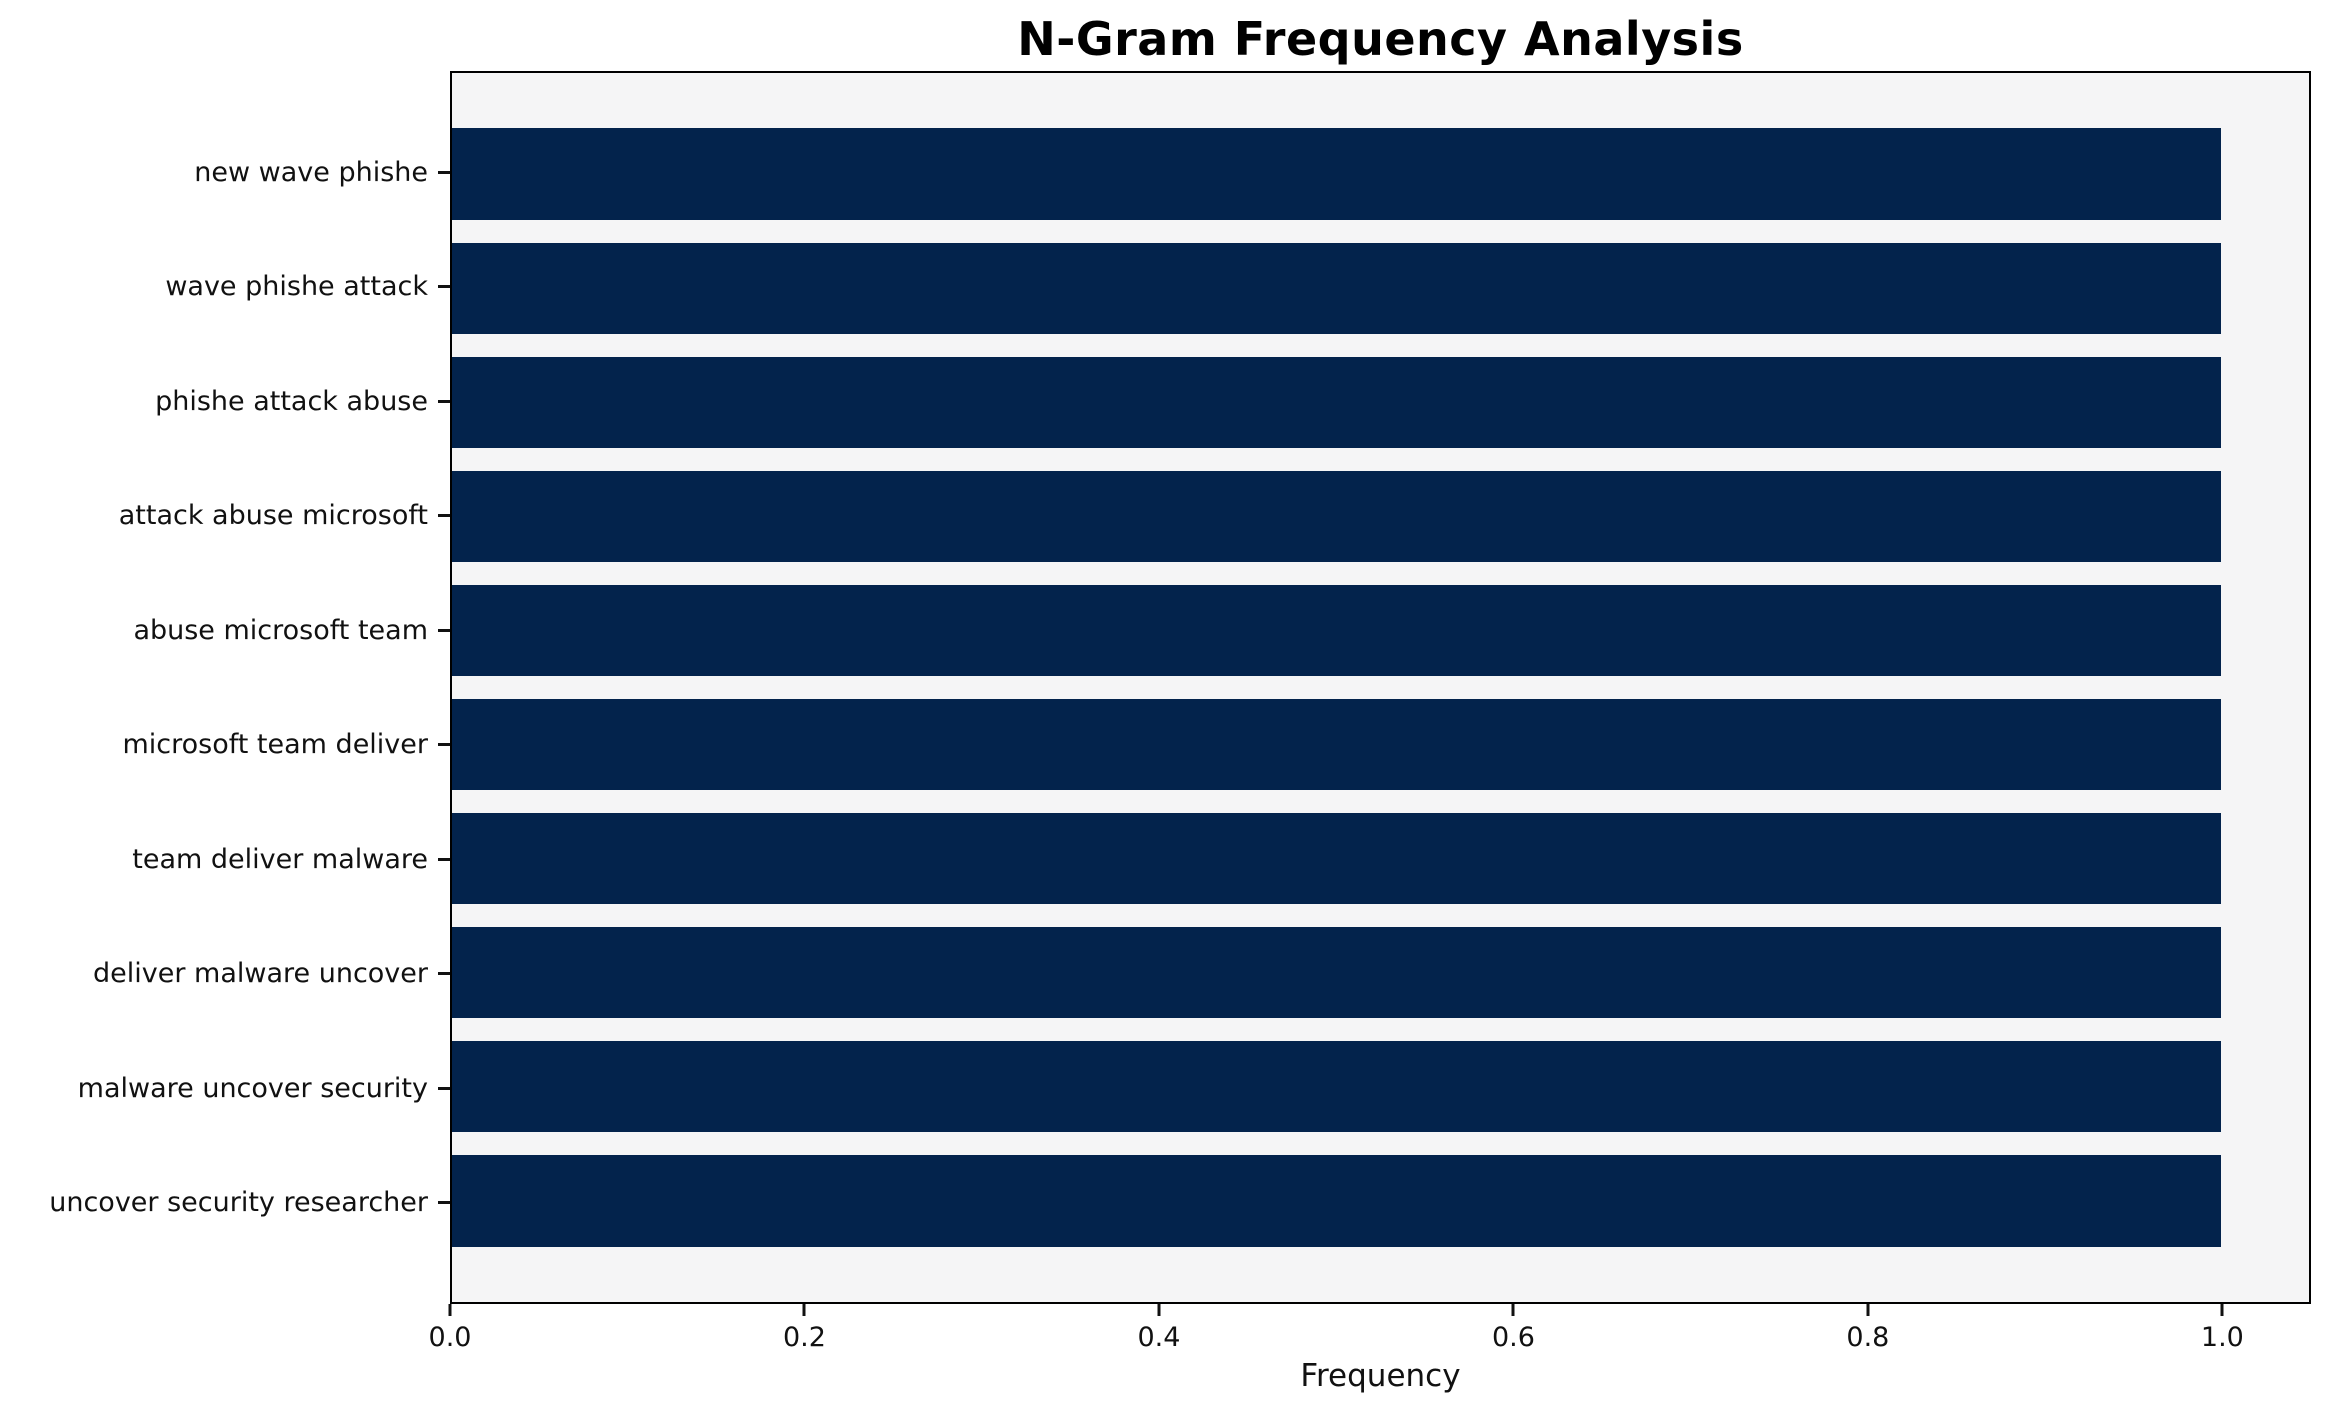 The image size is (2330, 1414). I want to click on x-axis: 0.0 0.2 0.4 0.6 0.8 1.0, so click(1370, 1359).